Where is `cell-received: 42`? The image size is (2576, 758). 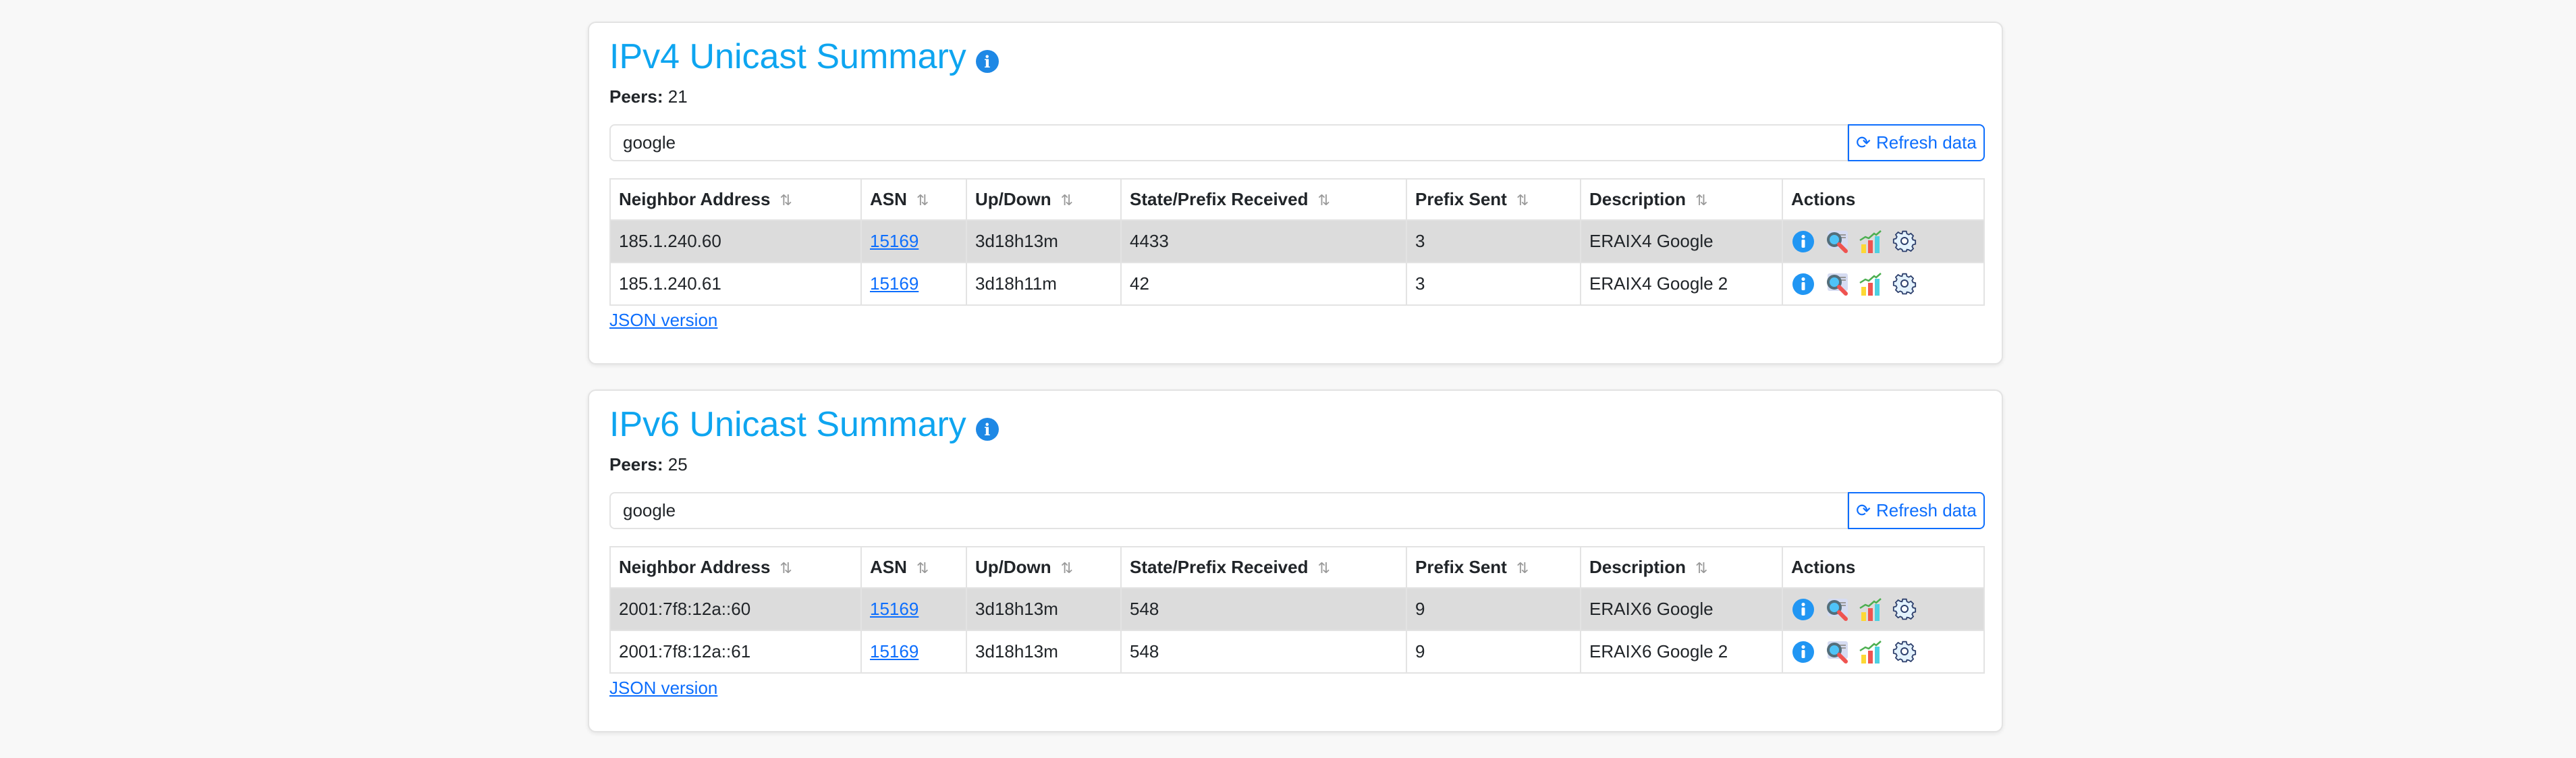
cell-received: 42 is located at coordinates (1263, 284).